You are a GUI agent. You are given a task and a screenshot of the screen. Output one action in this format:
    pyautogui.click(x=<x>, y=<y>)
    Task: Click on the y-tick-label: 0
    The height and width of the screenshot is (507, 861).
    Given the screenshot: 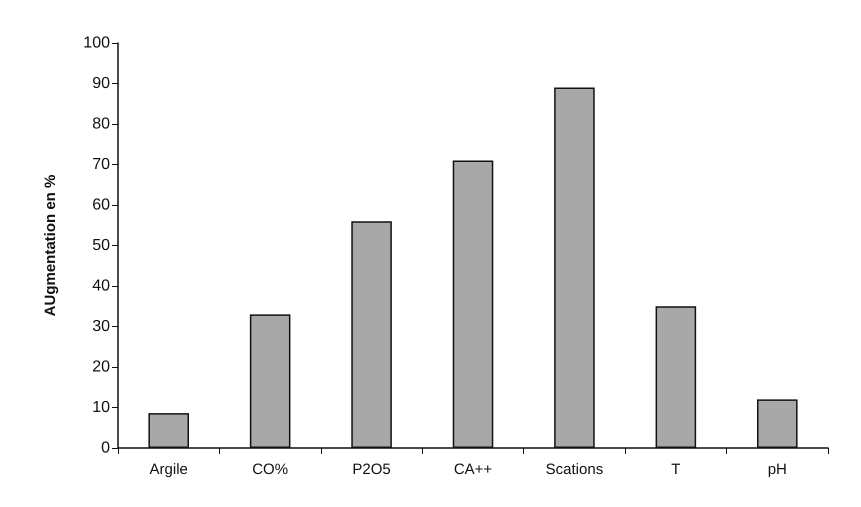 What is the action you would take?
    pyautogui.click(x=105, y=448)
    